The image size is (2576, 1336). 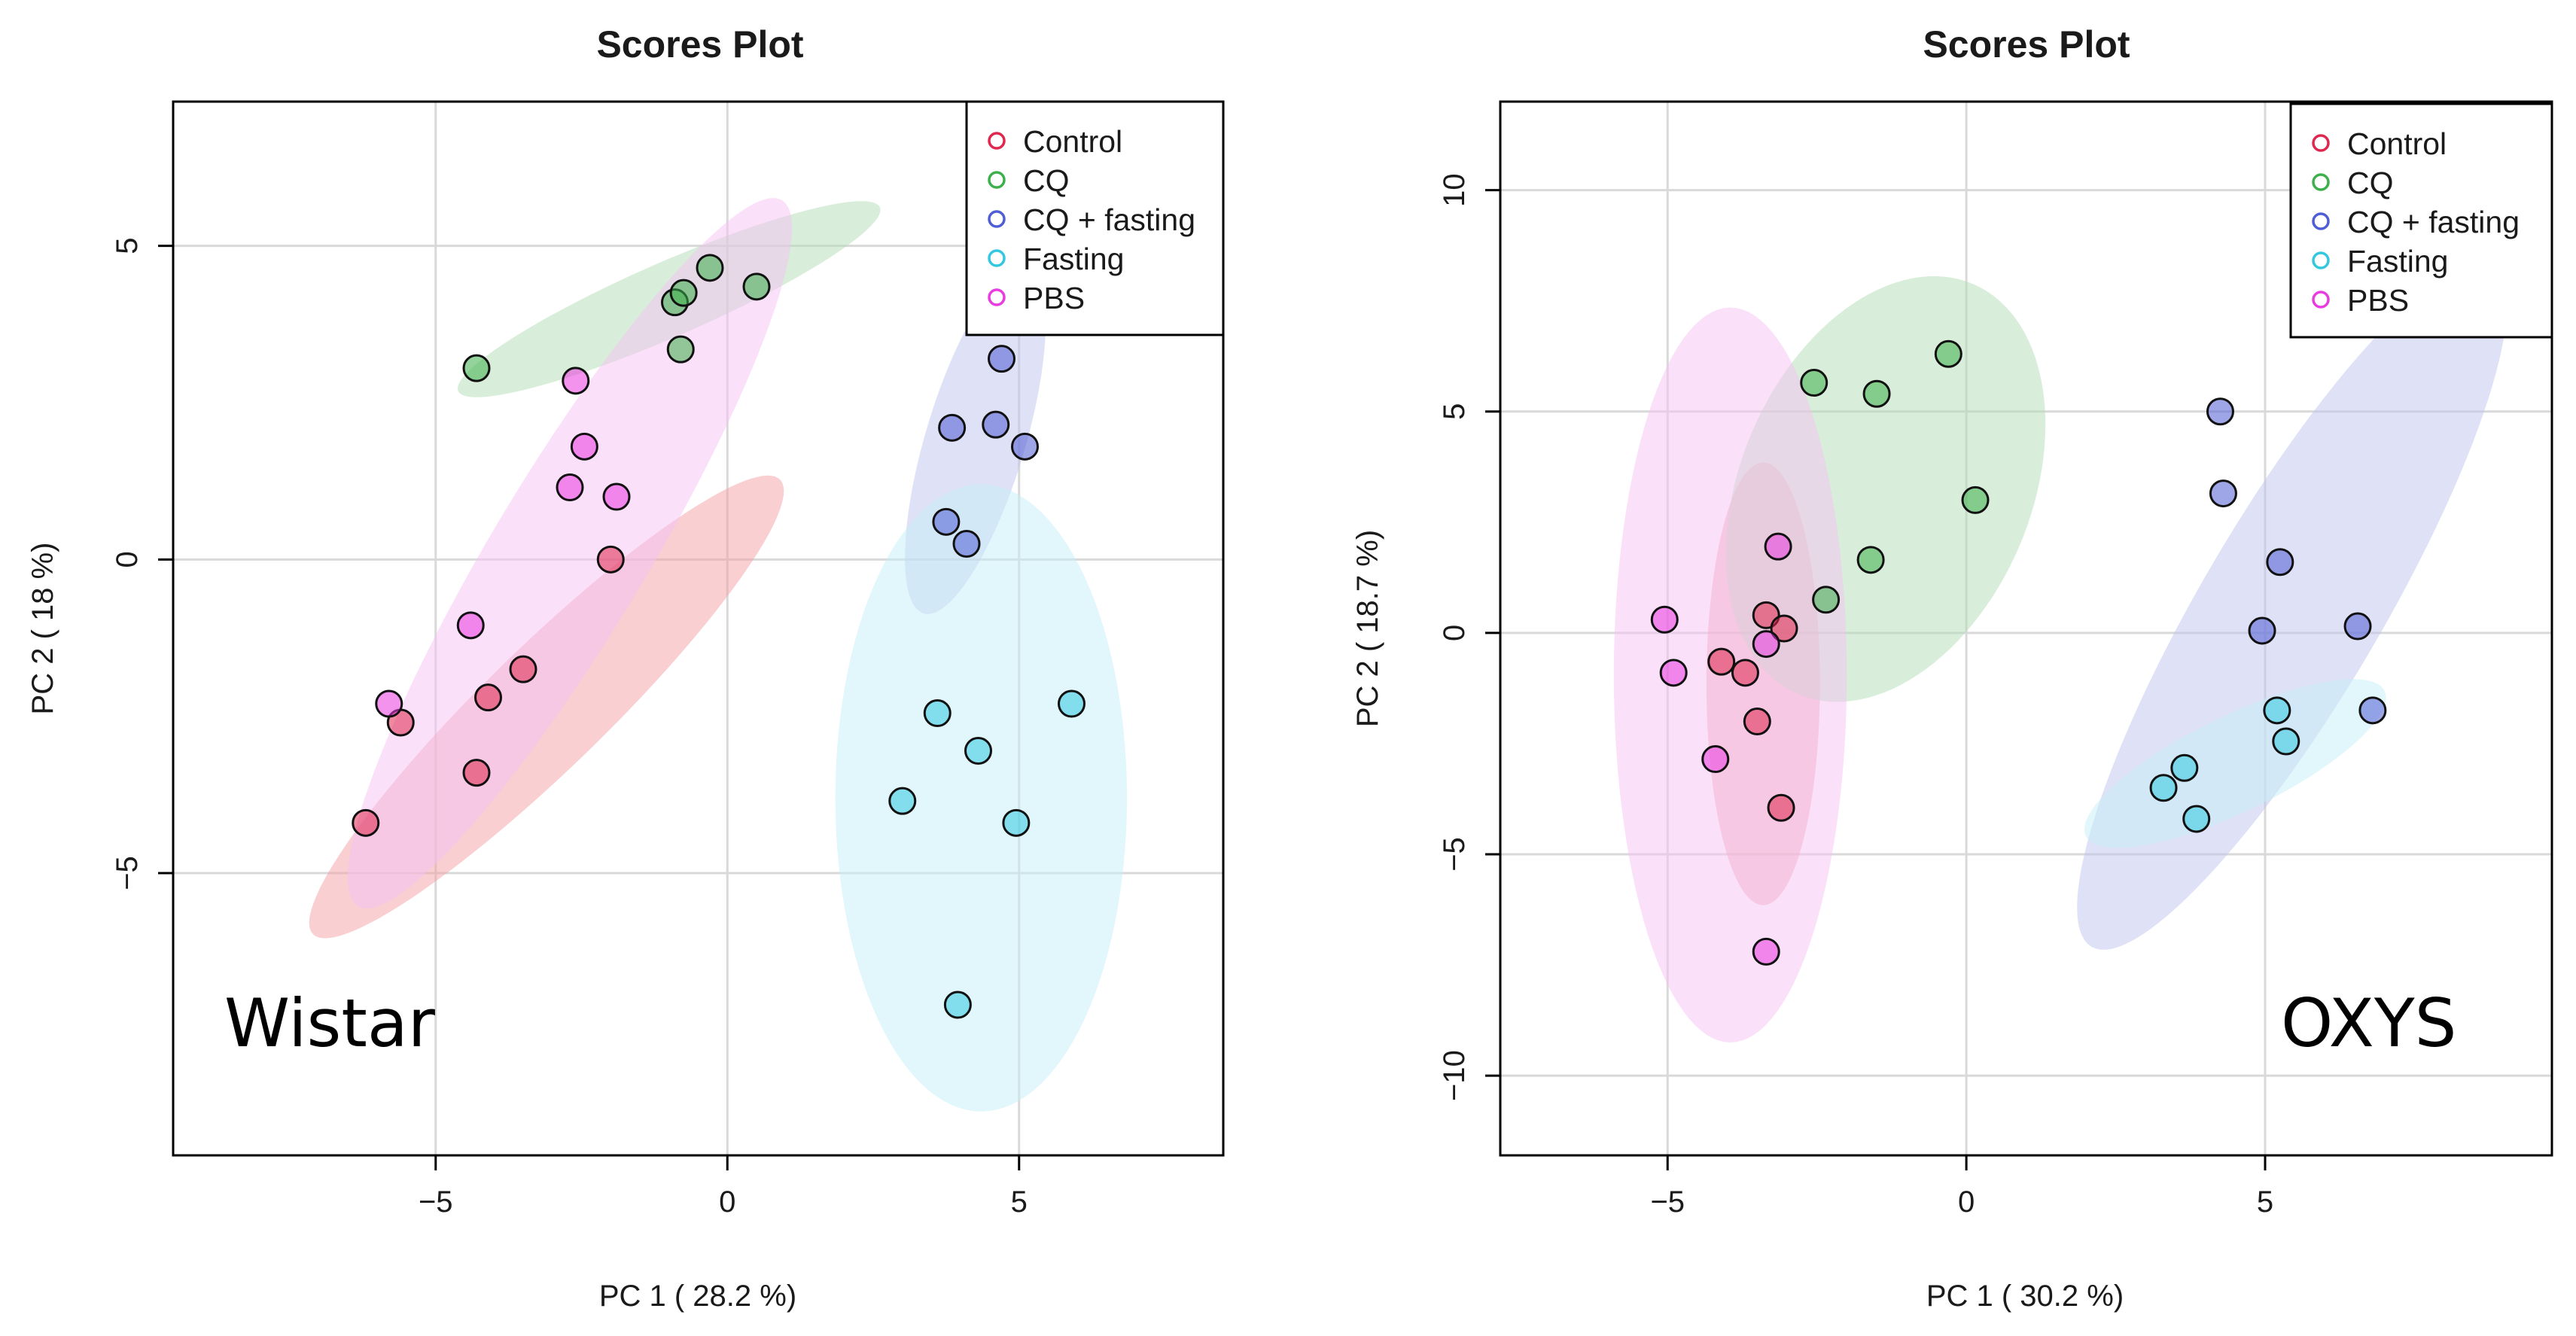 What do you see at coordinates (697, 1296) in the screenshot?
I see `x-axis-label: PC 1 ( 28.2 %)` at bounding box center [697, 1296].